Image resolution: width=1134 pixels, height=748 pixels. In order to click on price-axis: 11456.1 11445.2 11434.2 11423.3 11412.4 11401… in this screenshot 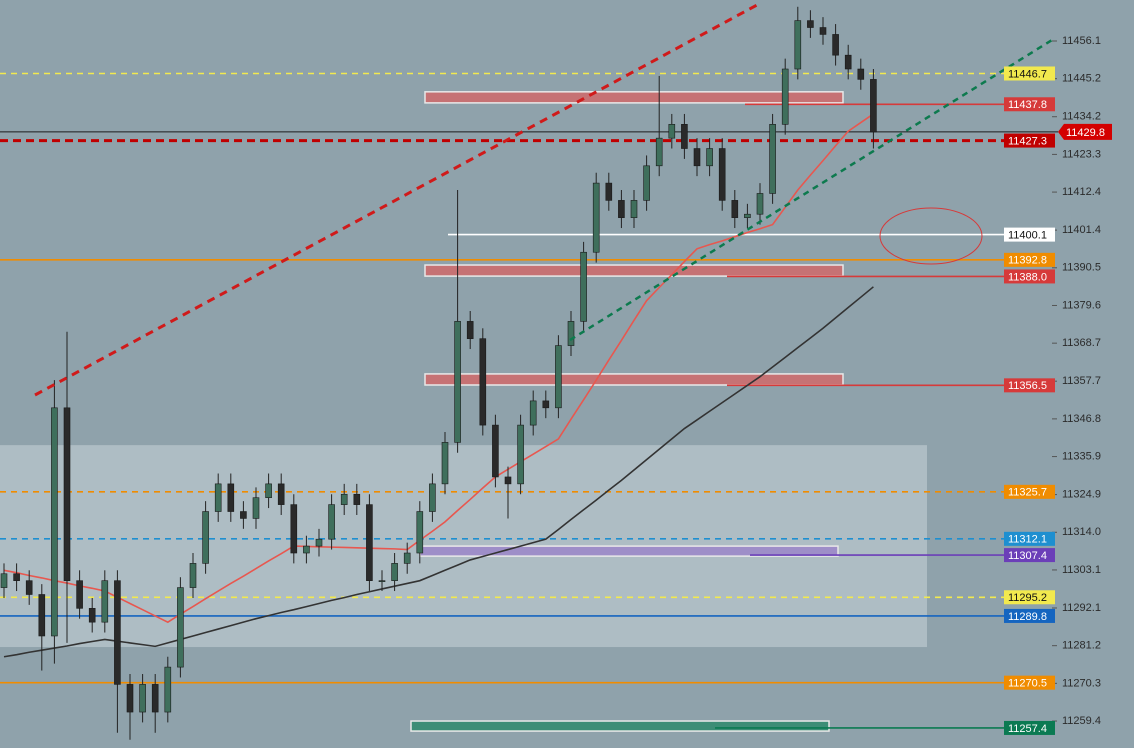, I will do `click(1058, 385)`.